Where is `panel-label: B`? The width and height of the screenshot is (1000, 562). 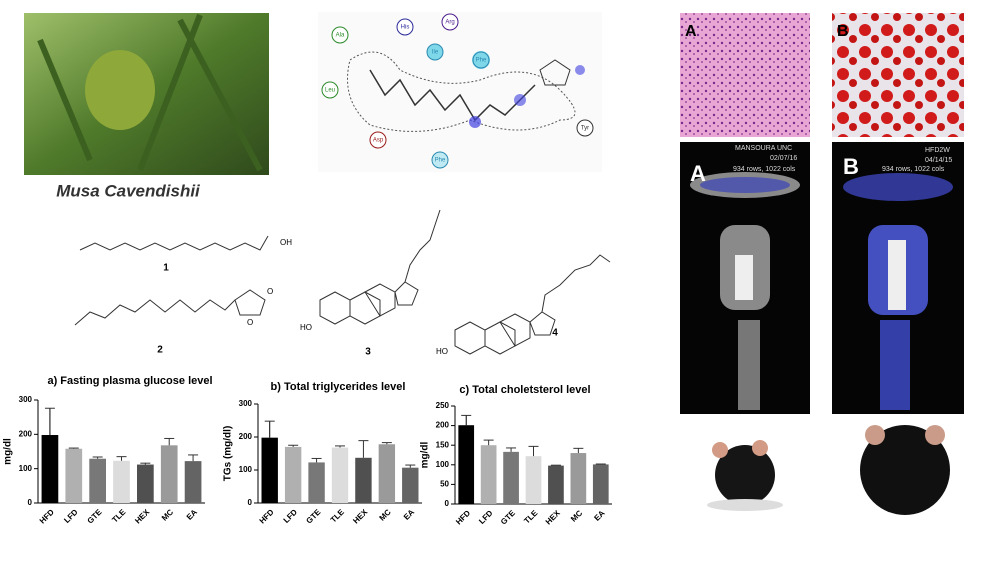
panel-label: B is located at coordinates (851, 166).